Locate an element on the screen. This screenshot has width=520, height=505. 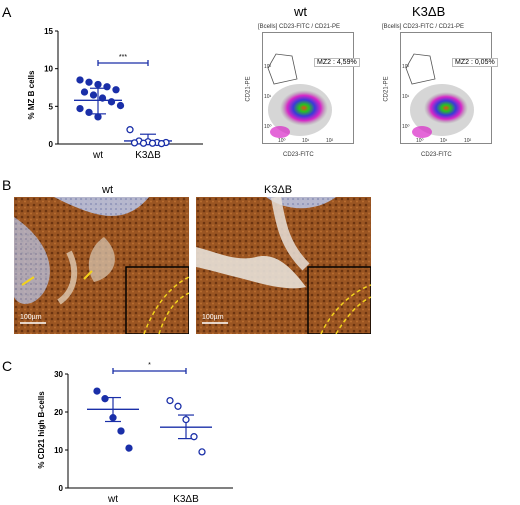
flow-wt-ylabel: CD21-PE is located at coordinates (248, 89).